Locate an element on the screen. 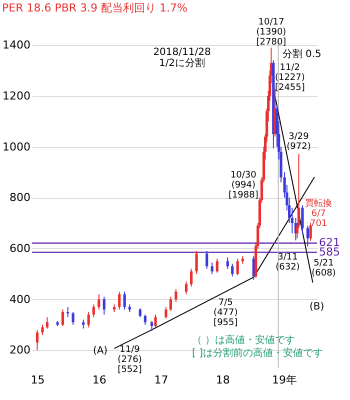  y-tick-label: 800 is located at coordinates (20, 197).